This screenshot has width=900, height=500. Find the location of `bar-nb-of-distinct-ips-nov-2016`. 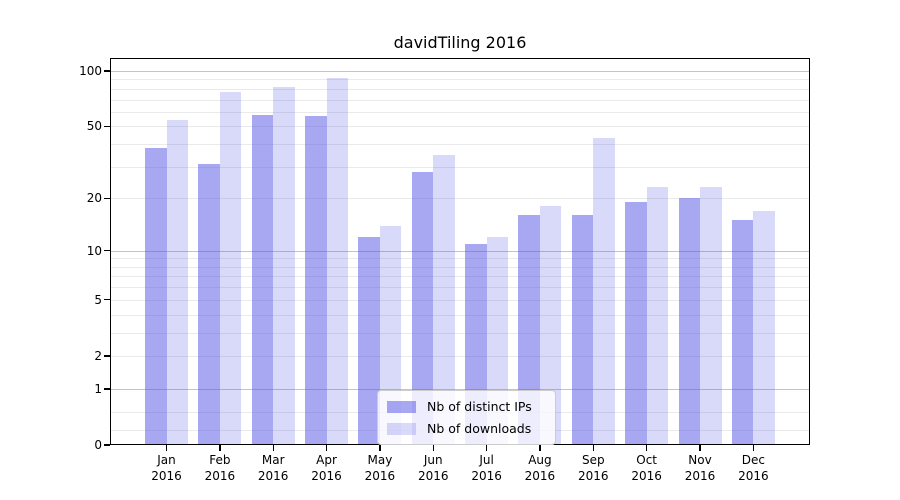

bar-nb-of-distinct-ips-nov-2016 is located at coordinates (689, 321).